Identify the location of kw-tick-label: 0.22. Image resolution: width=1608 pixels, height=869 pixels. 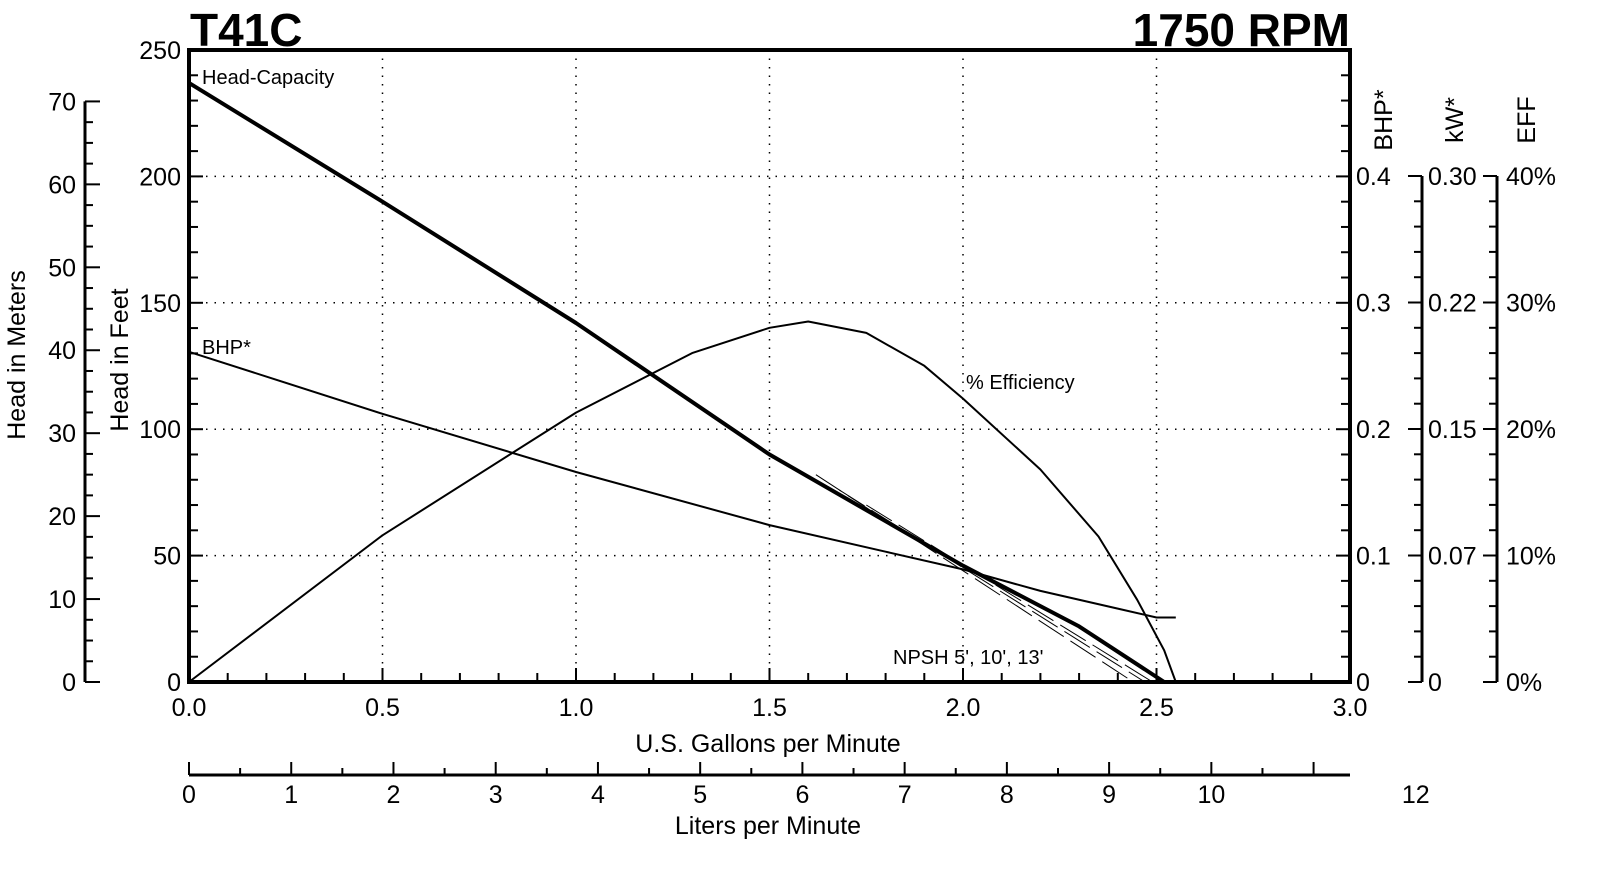
(1452, 304).